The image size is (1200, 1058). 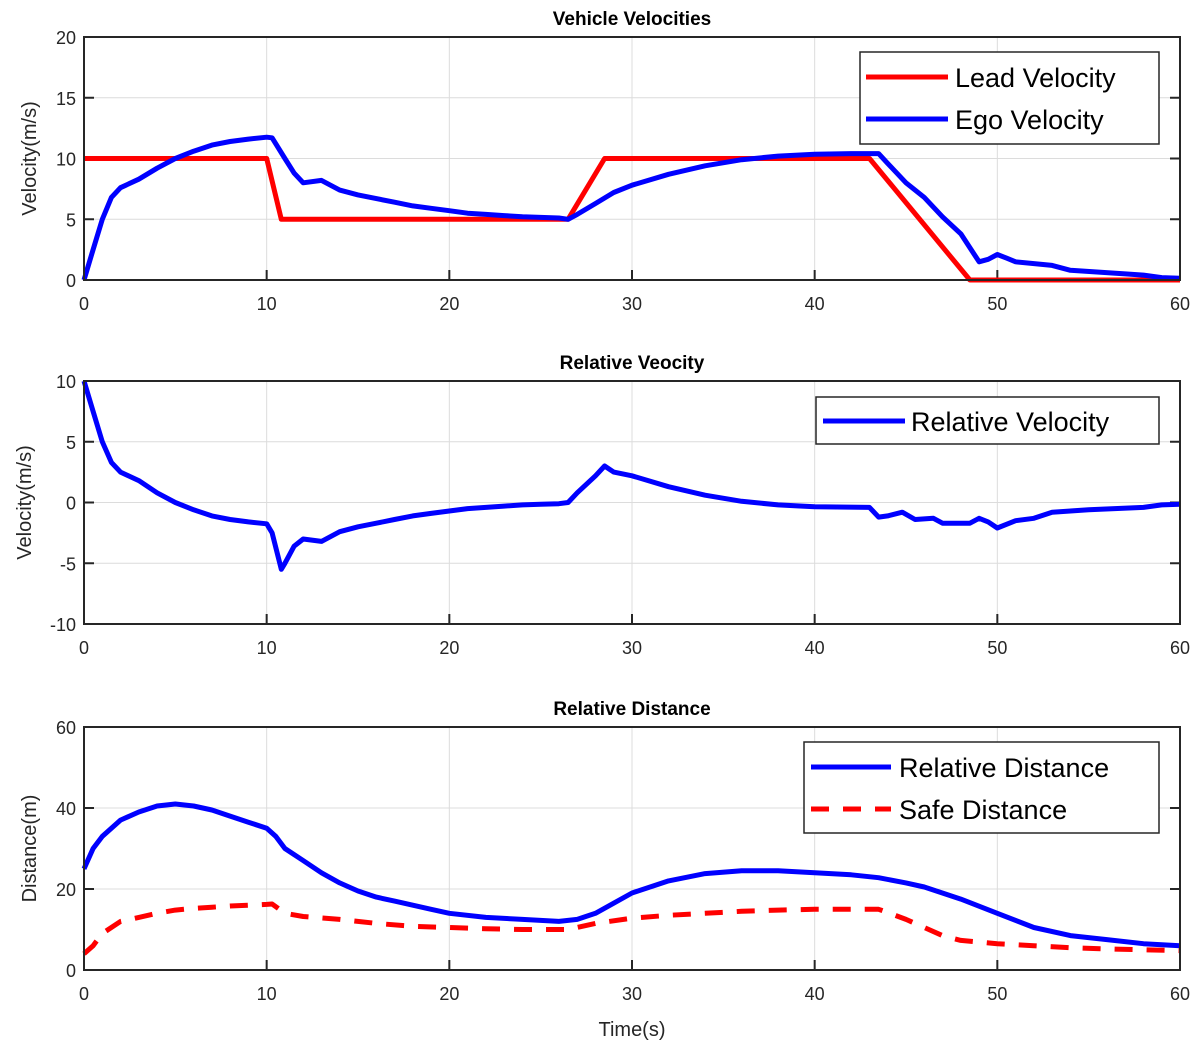 I want to click on legend-entry: Safe Distance, so click(x=983, y=810).